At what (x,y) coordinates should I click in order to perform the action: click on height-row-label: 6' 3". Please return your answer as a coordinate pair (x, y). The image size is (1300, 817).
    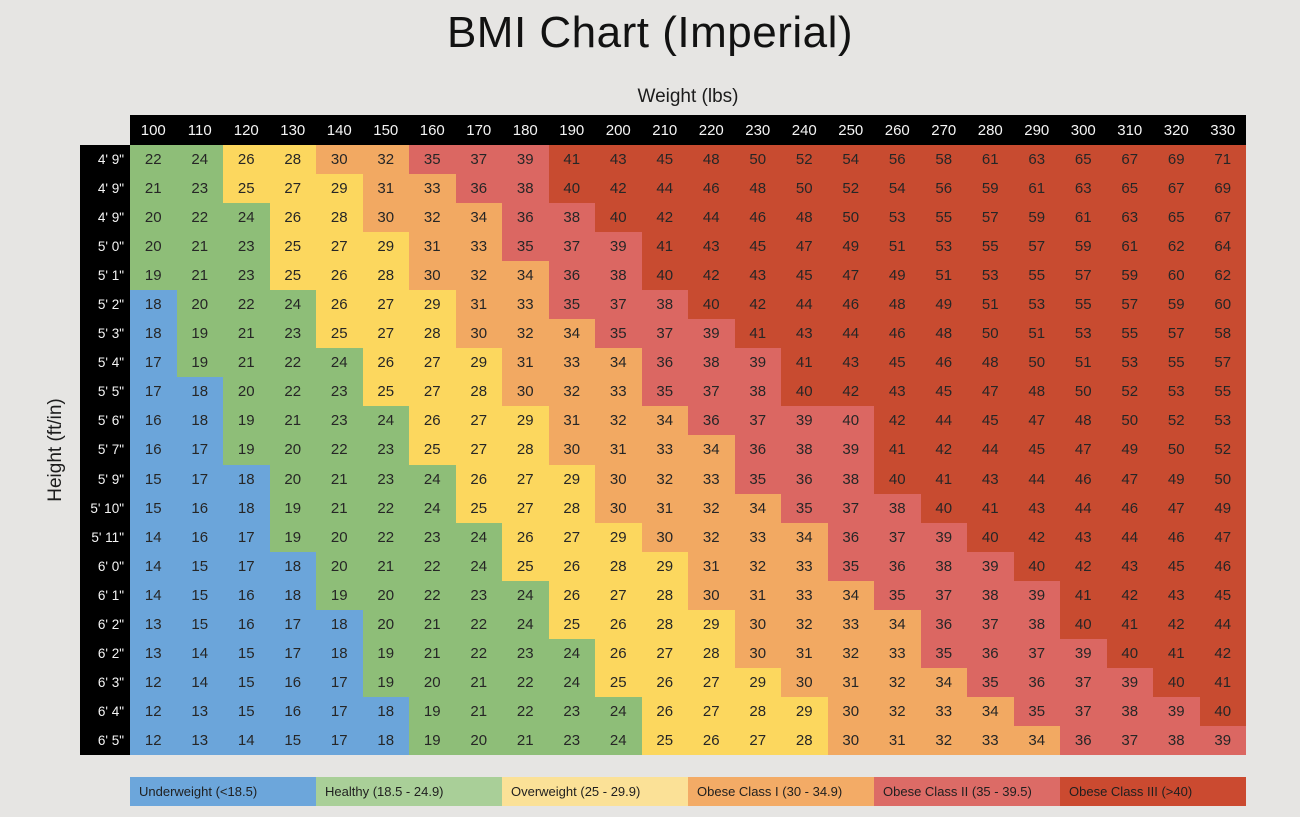
    Looking at the image, I should click on (110, 682).